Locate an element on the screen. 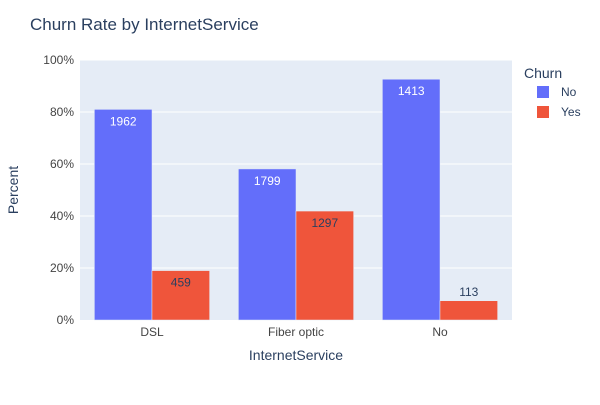  bar-value-label: 459 is located at coordinates (181, 283).